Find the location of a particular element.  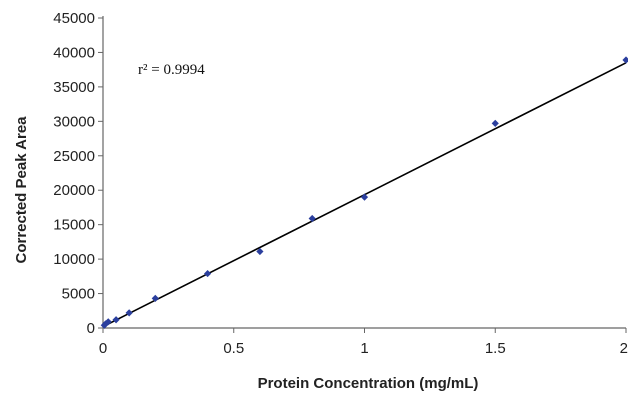

x-axis-ticks: 0 0.5 1 1.5 2 is located at coordinates (363, 342).